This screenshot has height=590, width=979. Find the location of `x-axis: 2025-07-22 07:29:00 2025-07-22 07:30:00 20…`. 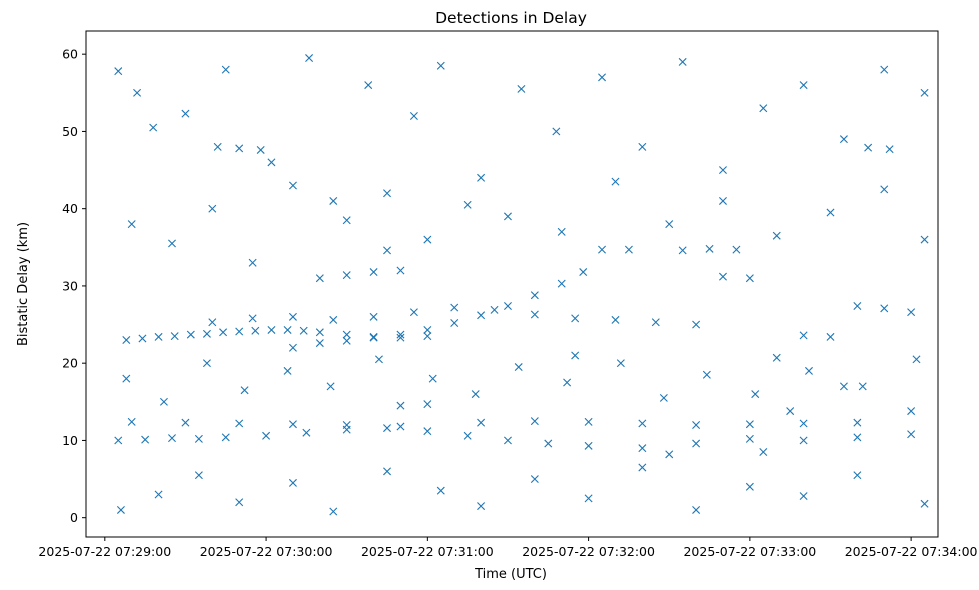

x-axis: 2025-07-22 07:29:00 2025-07-22 07:30:00 20… is located at coordinates (508, 548).